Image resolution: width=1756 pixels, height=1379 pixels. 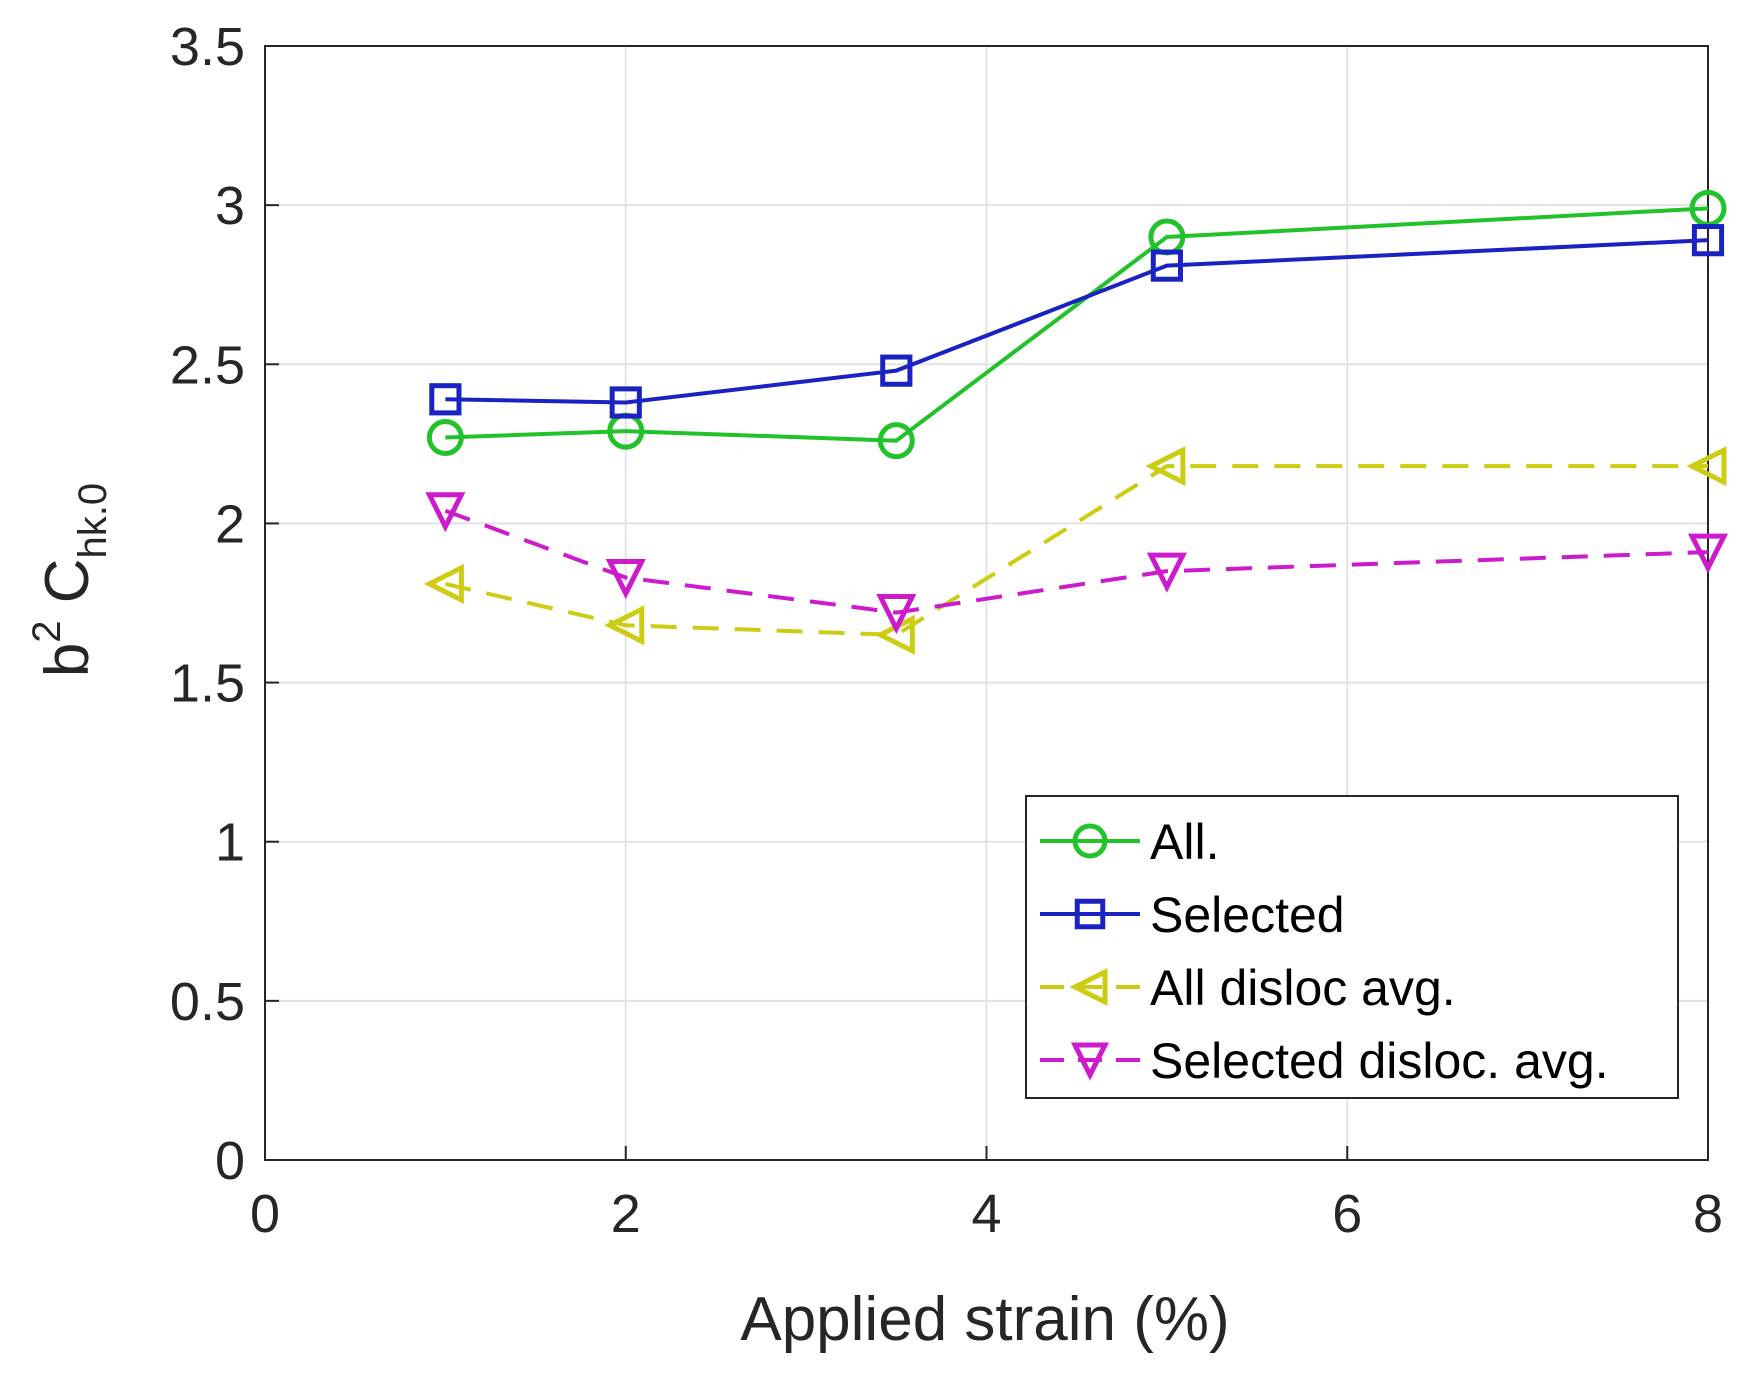 What do you see at coordinates (230, 1161) in the screenshot?
I see `y-tick-label: 0` at bounding box center [230, 1161].